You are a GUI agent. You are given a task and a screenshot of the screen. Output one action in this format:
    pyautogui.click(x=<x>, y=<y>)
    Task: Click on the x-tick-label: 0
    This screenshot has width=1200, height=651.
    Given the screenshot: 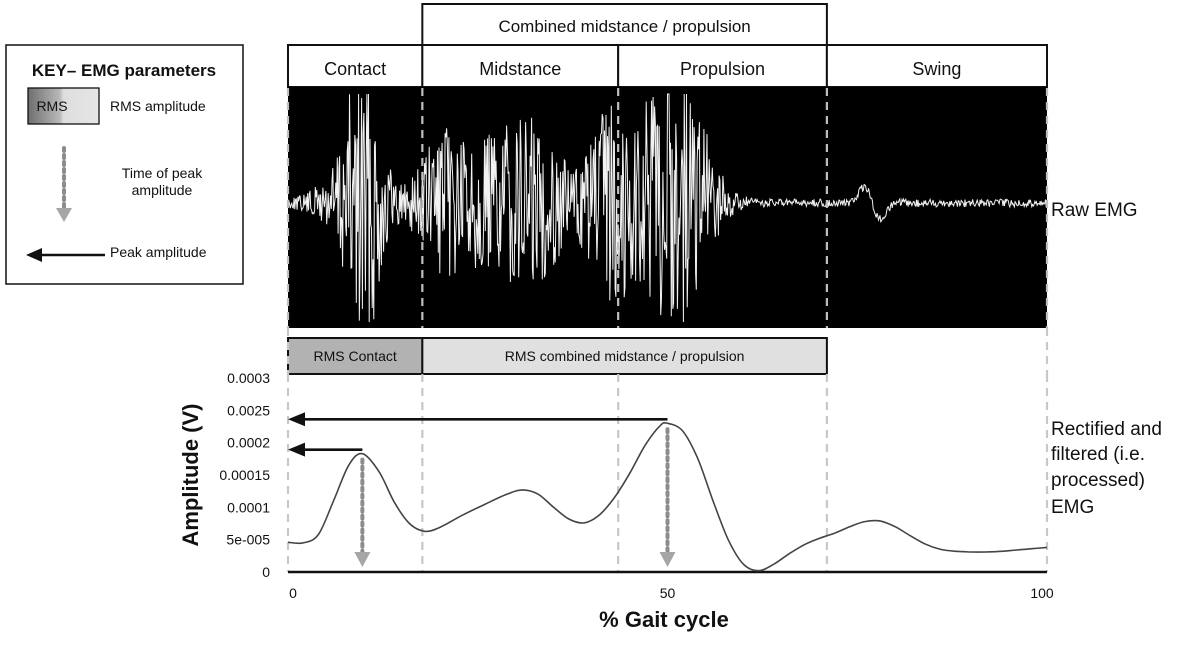 What is the action you would take?
    pyautogui.click(x=293, y=593)
    